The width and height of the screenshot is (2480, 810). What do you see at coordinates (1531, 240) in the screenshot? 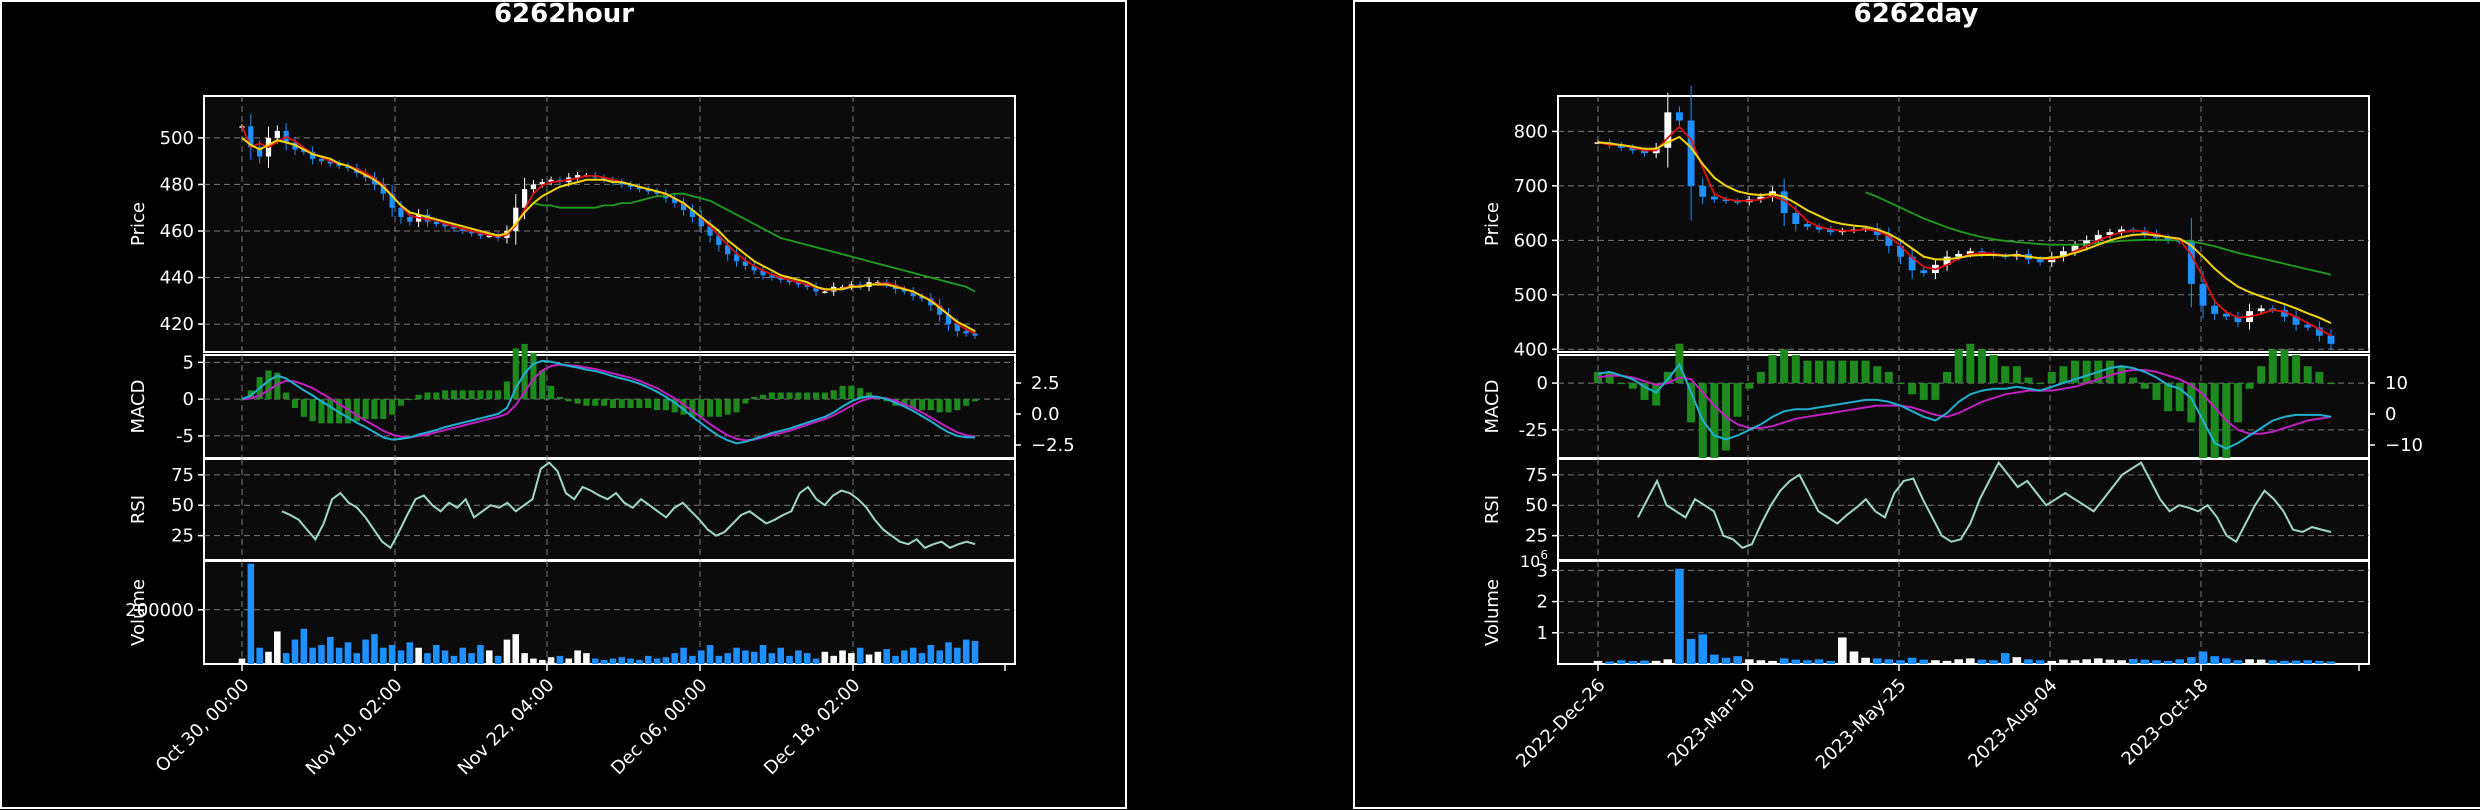
I see `price-y-tick-label: 600` at bounding box center [1531, 240].